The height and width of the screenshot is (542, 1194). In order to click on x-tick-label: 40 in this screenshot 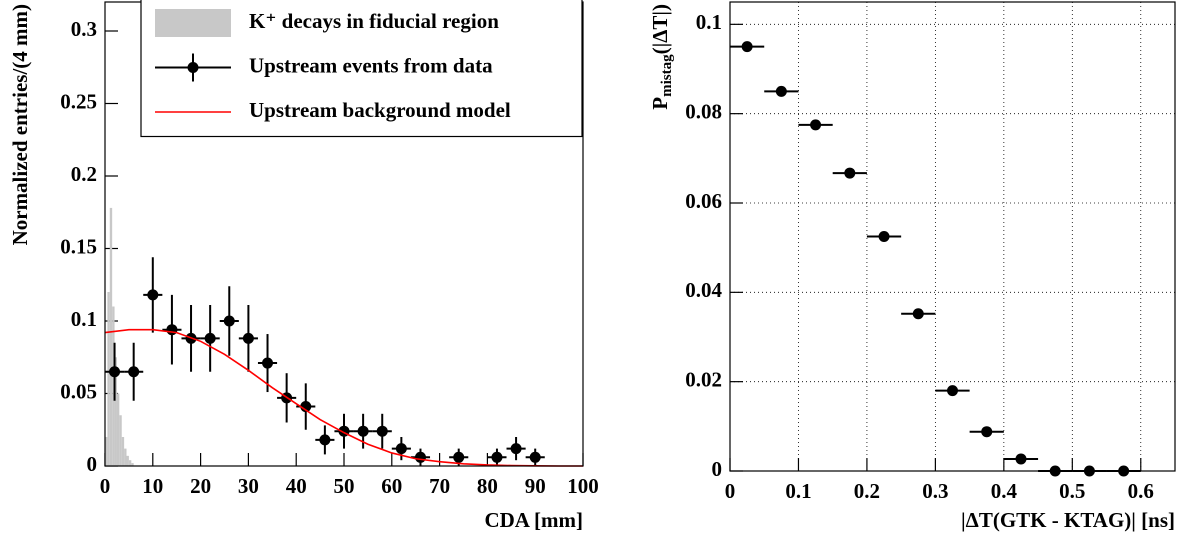, I will do `click(296, 486)`.